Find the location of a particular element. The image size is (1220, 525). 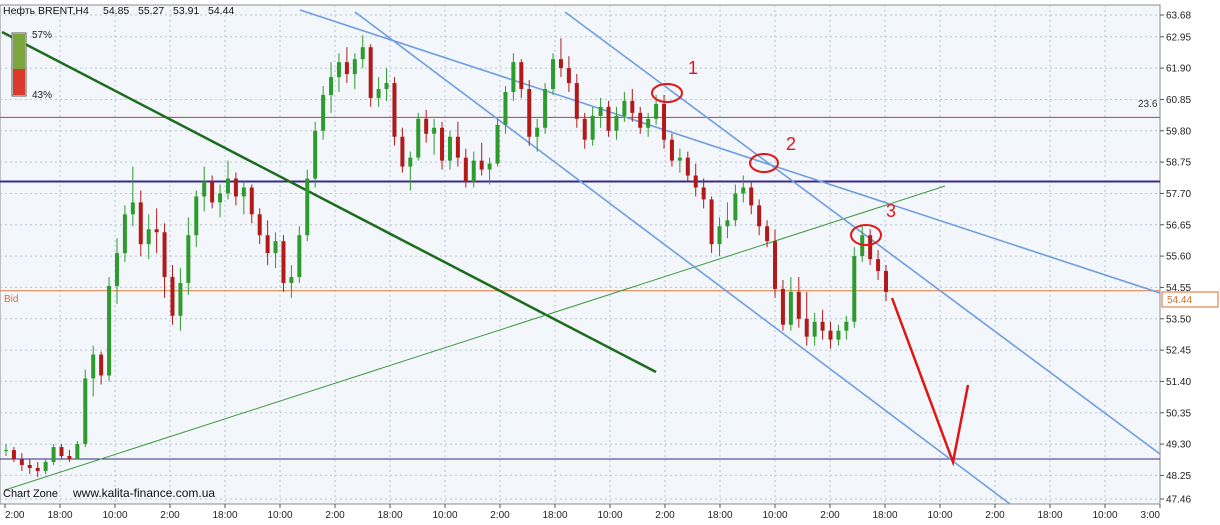

indicator-top-label: 57% is located at coordinates (42, 35).